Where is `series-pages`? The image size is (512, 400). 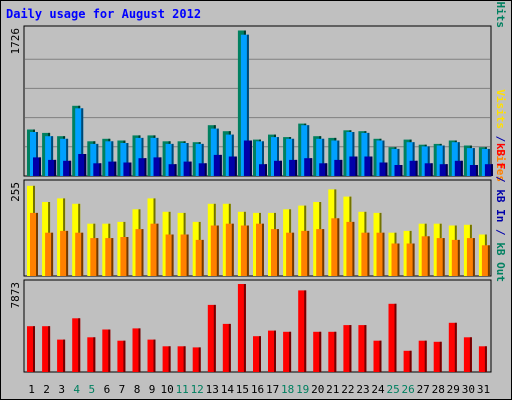
series-pages is located at coordinates (263, 158).